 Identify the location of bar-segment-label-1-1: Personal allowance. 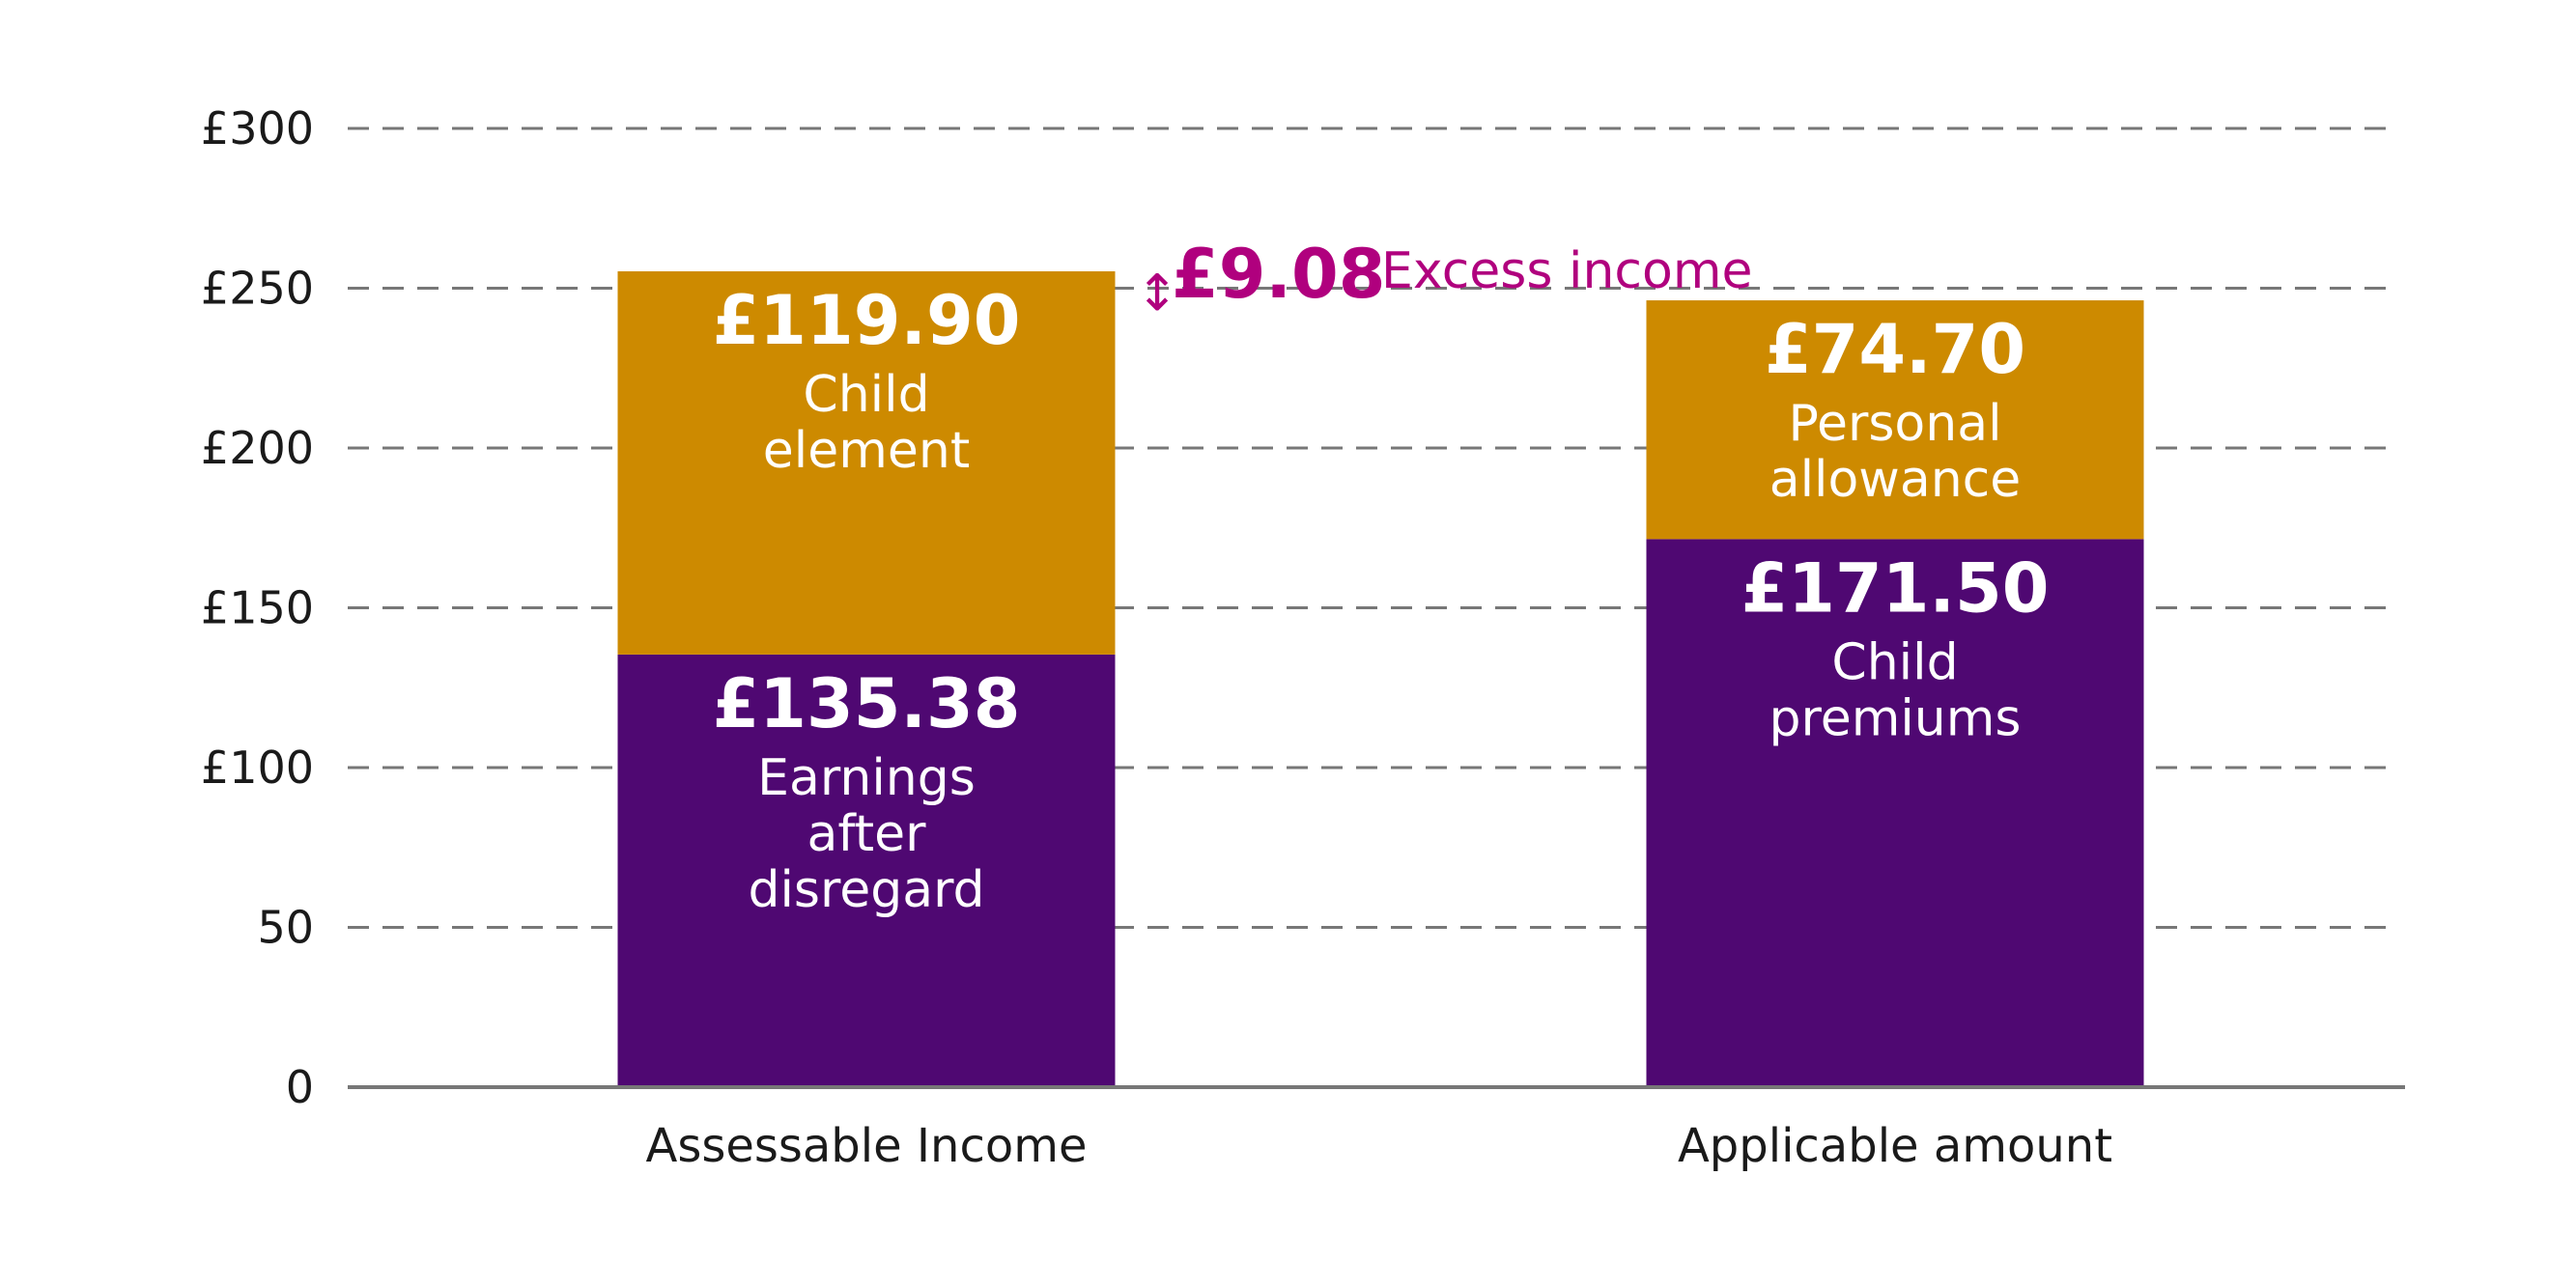
(1895, 452).